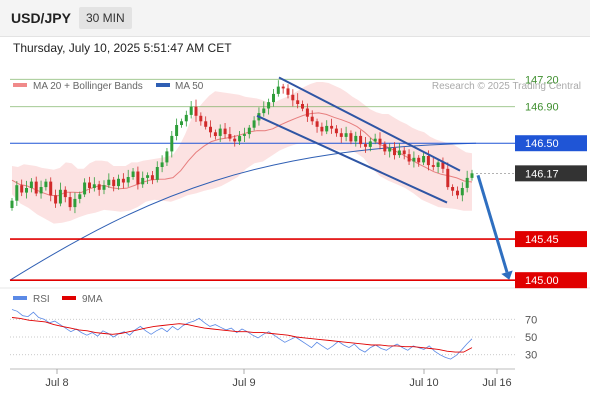 This screenshot has height=400, width=590. I want to click on last-price-badge, so click(551, 173).